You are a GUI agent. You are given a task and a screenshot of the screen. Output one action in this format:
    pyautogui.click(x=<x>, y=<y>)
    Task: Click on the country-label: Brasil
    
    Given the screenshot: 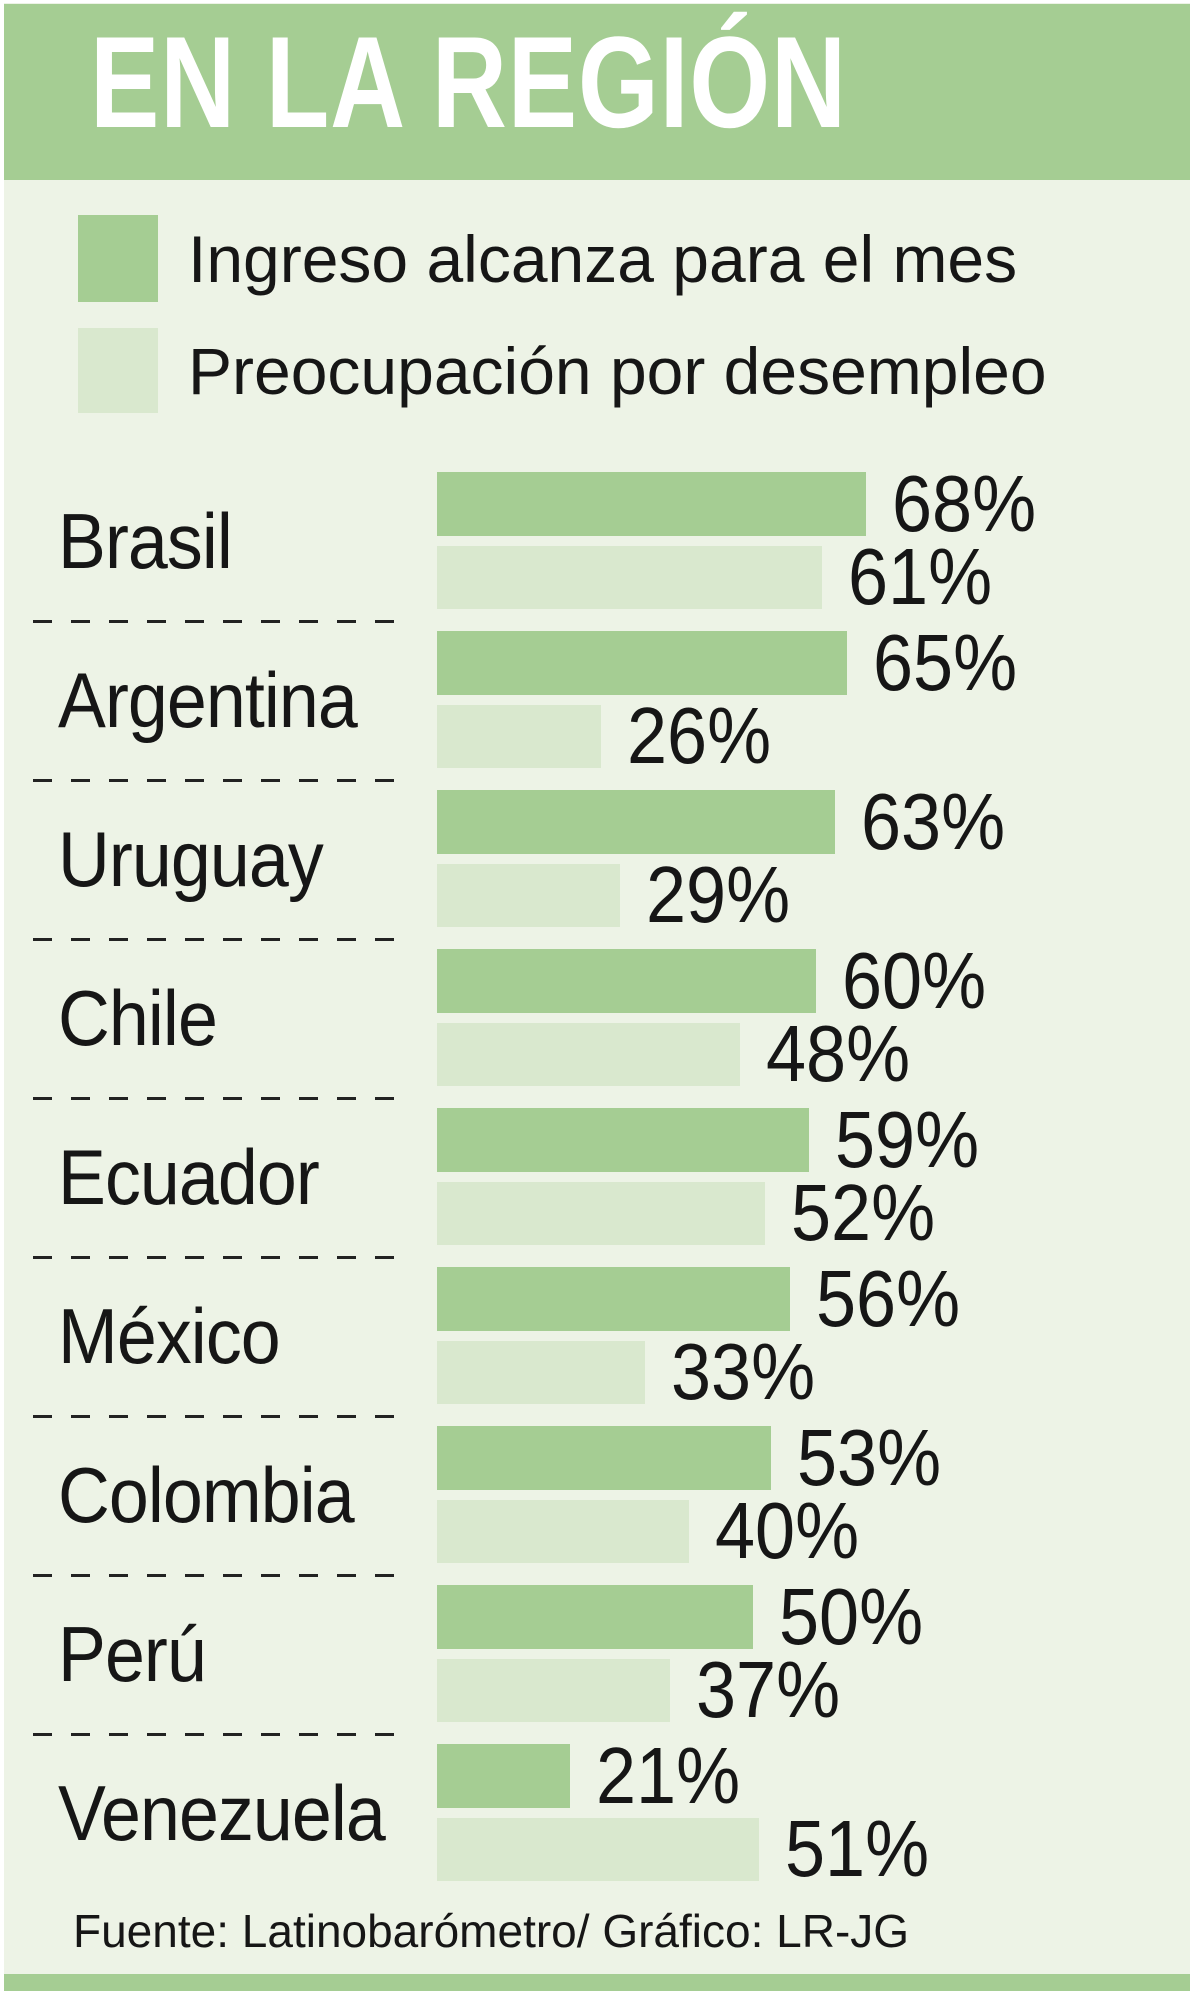 What is the action you would take?
    pyautogui.click(x=145, y=541)
    